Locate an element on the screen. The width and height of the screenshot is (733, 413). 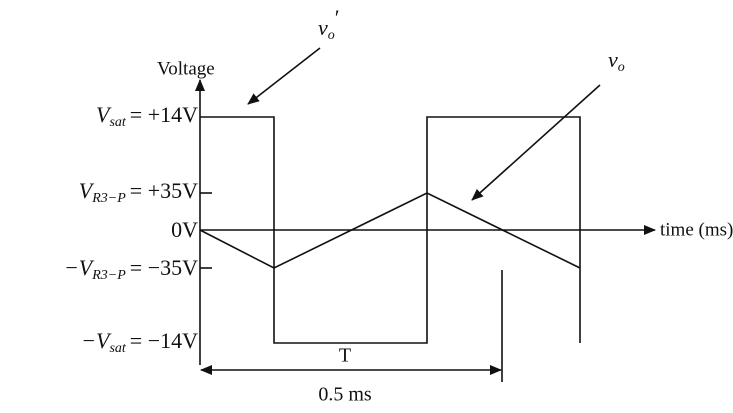
signal-label: vo′ is located at coordinates (329, 24).